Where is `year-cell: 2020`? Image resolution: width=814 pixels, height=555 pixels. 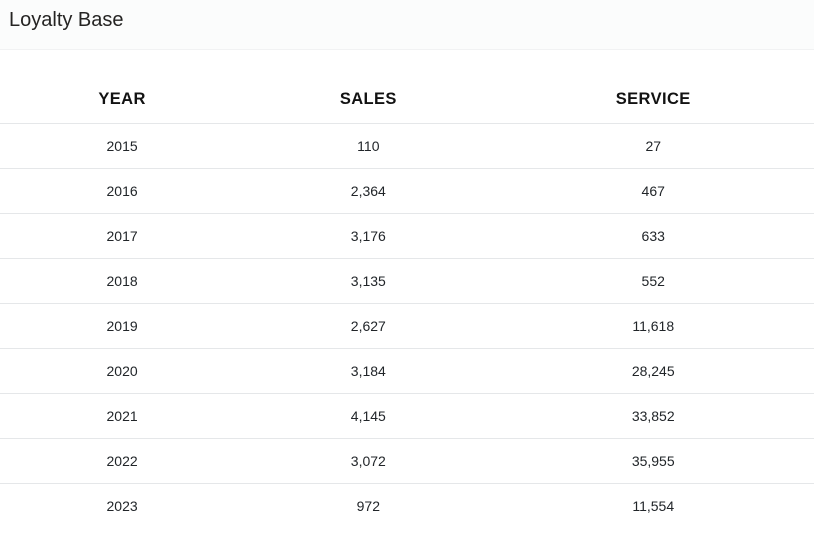
year-cell: 2020 is located at coordinates (122, 371).